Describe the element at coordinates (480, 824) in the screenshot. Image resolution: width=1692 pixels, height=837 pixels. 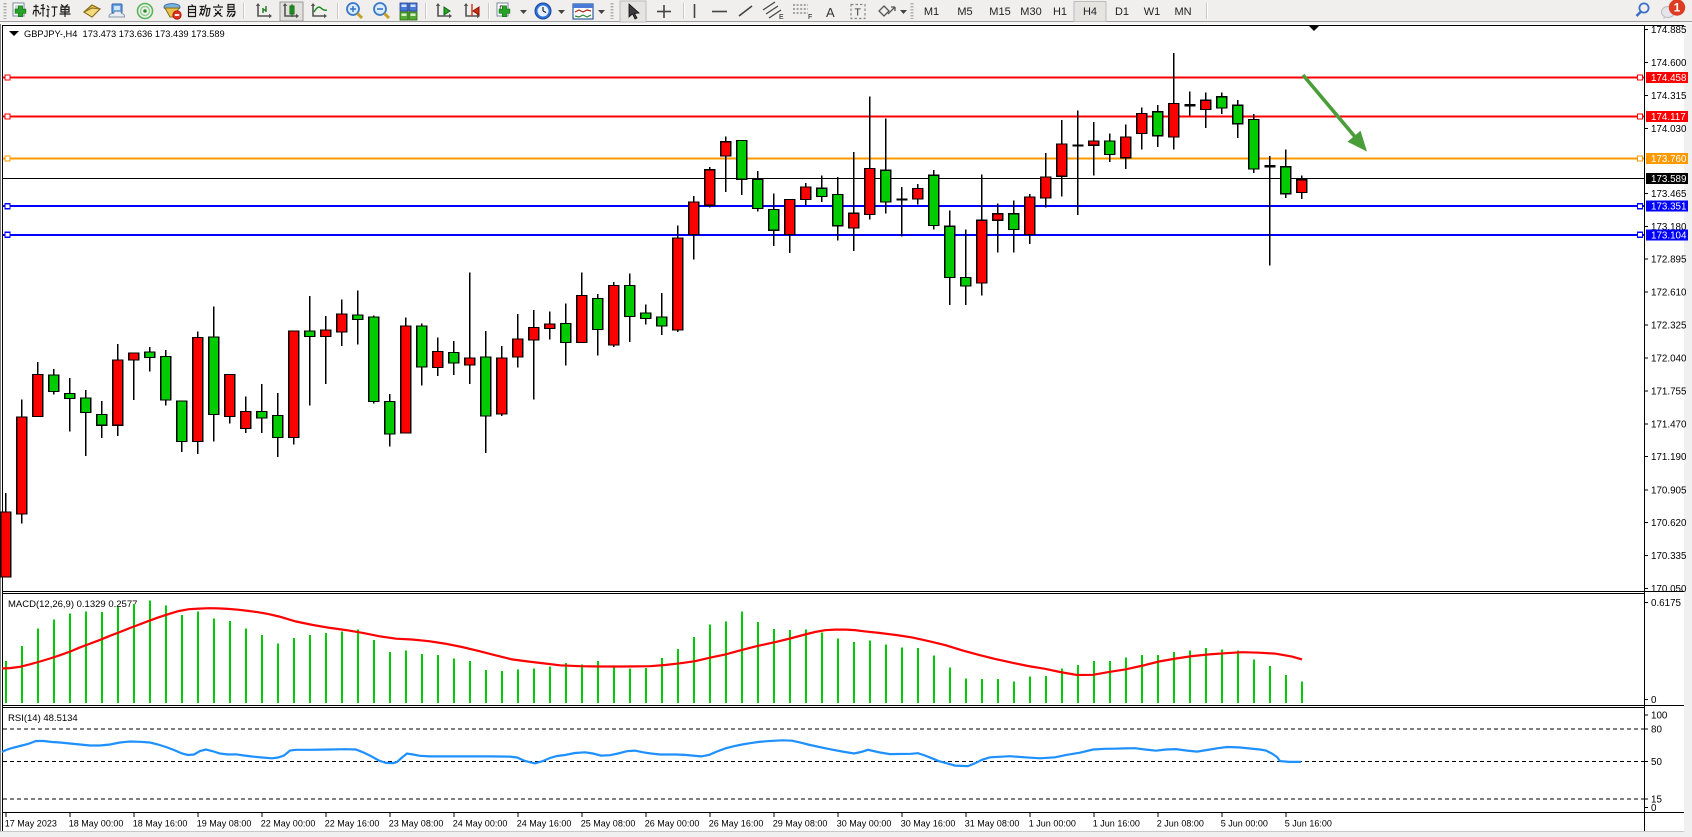
I see `svg-text: 24 May 00:00` at that location.